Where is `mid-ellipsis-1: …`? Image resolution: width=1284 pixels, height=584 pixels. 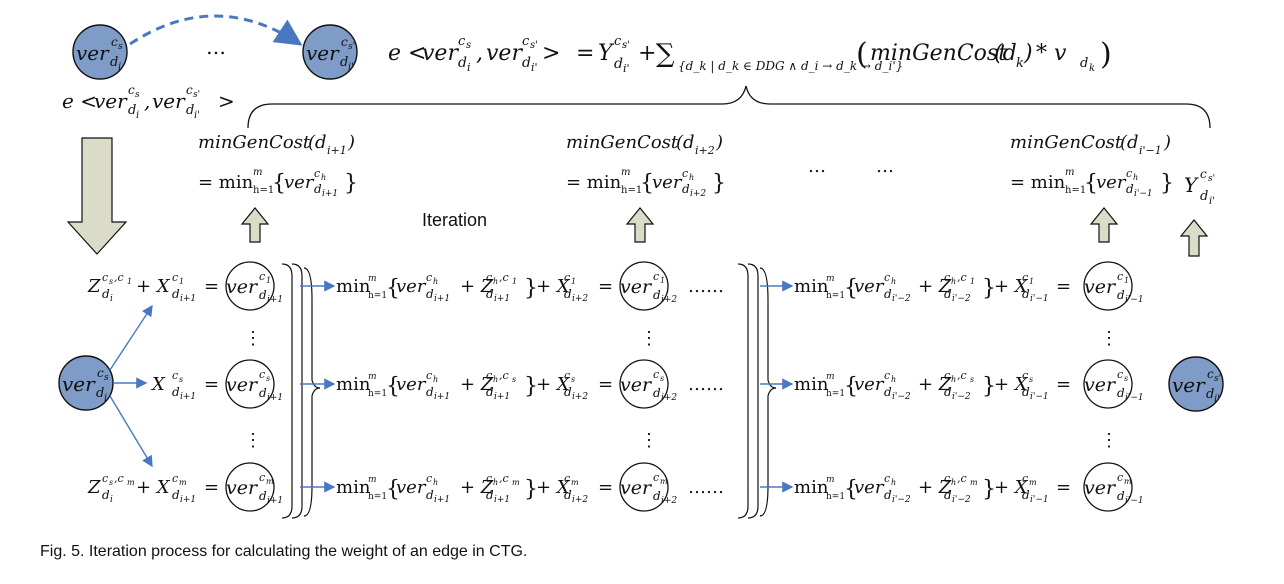
mid-ellipsis-1: … is located at coordinates (817, 166).